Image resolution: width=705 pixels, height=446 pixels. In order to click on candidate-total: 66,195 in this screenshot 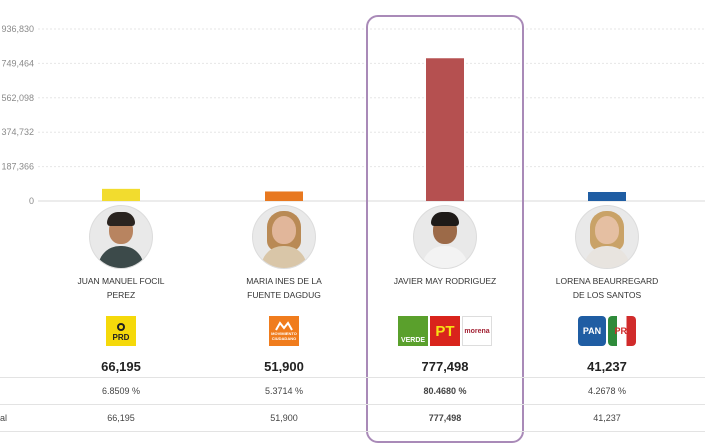, I will do `click(121, 418)`.